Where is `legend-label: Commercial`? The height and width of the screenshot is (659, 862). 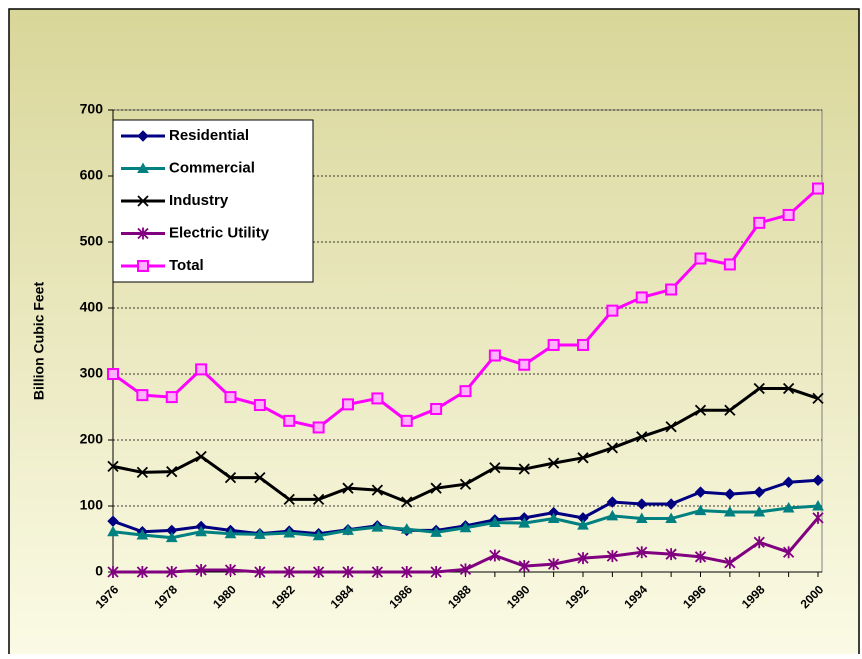 legend-label: Commercial is located at coordinates (212, 167).